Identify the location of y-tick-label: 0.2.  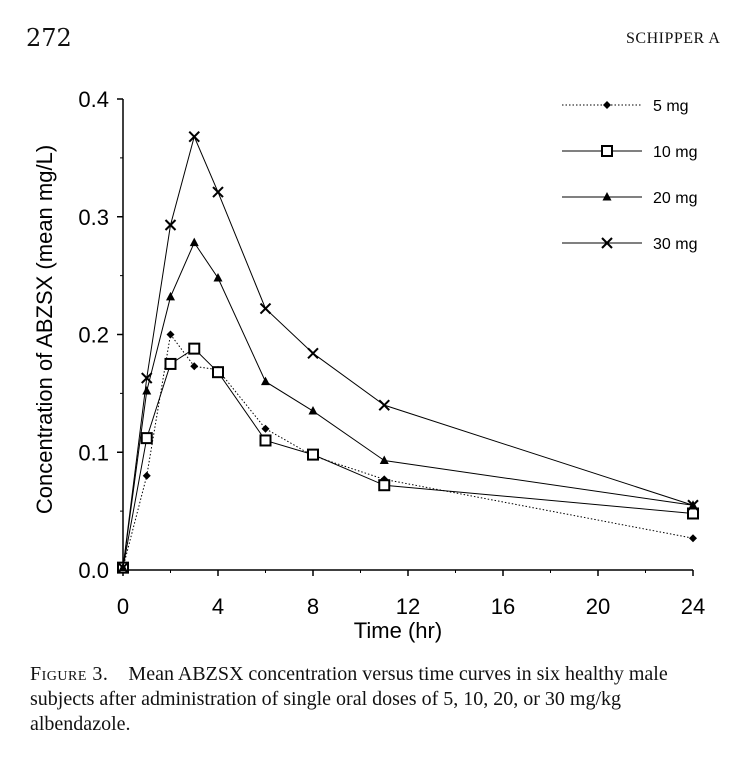
(93, 335).